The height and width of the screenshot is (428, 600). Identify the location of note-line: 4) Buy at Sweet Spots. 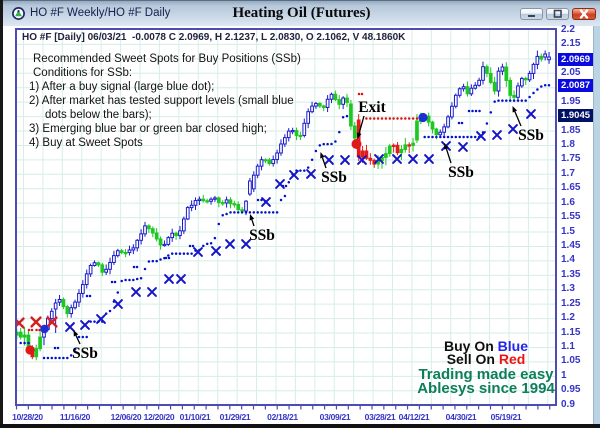
(86, 143).